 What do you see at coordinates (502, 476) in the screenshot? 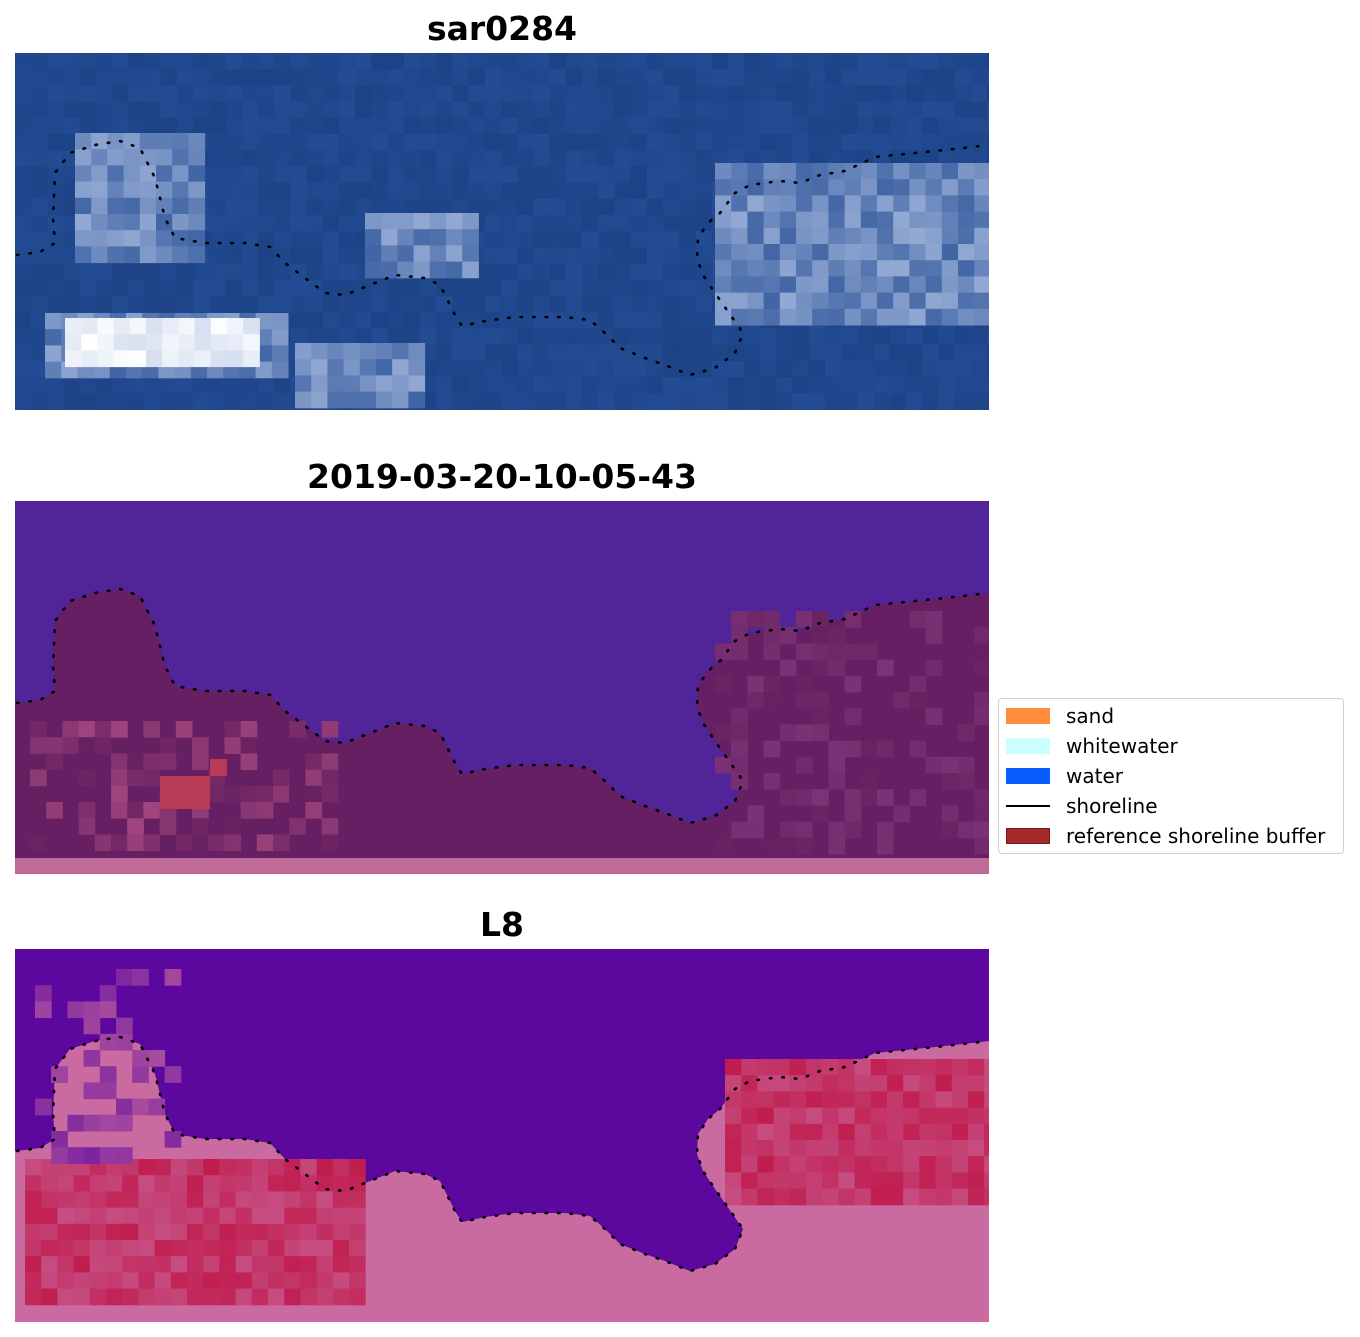
I see `panel-title-2: 2019-03-20-10-05-43` at bounding box center [502, 476].